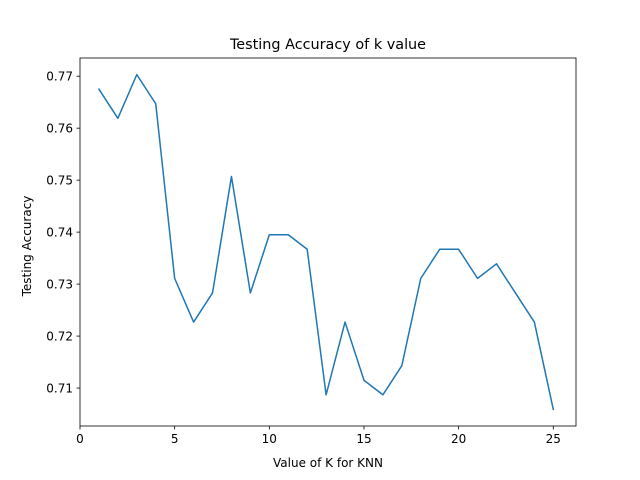 This screenshot has width=640, height=480. What do you see at coordinates (363, 439) in the screenshot?
I see `x-tick-label: 15` at bounding box center [363, 439].